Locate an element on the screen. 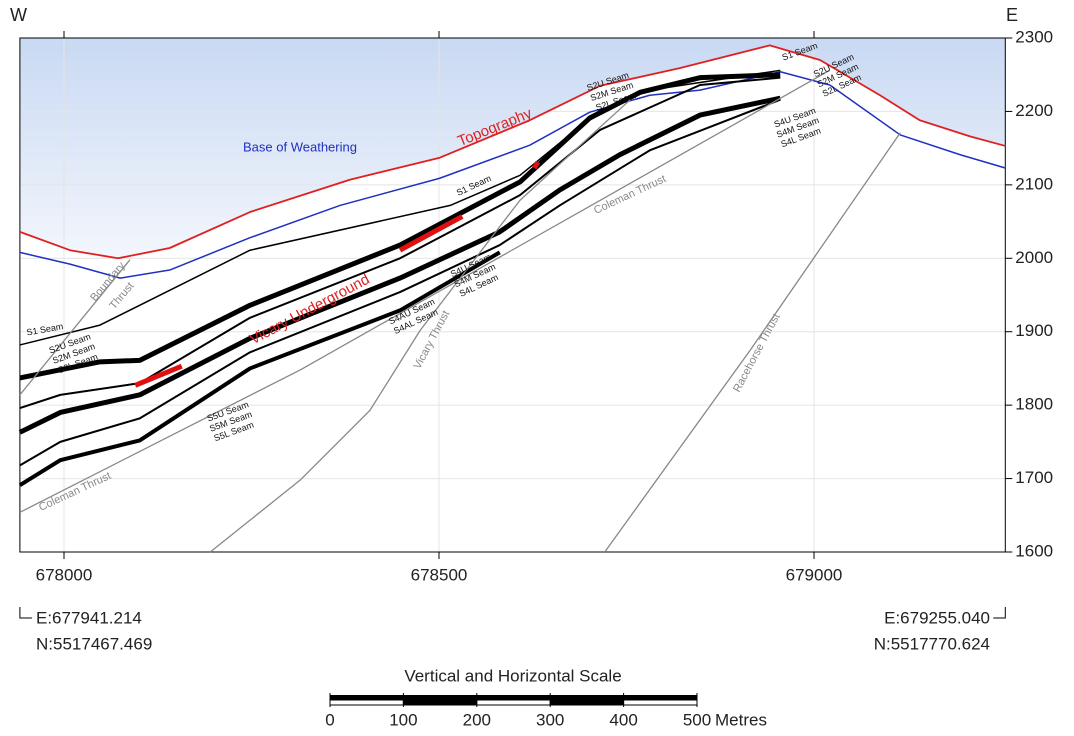 The image size is (1074, 736). y-tick-label: 1700 is located at coordinates (1034, 477).